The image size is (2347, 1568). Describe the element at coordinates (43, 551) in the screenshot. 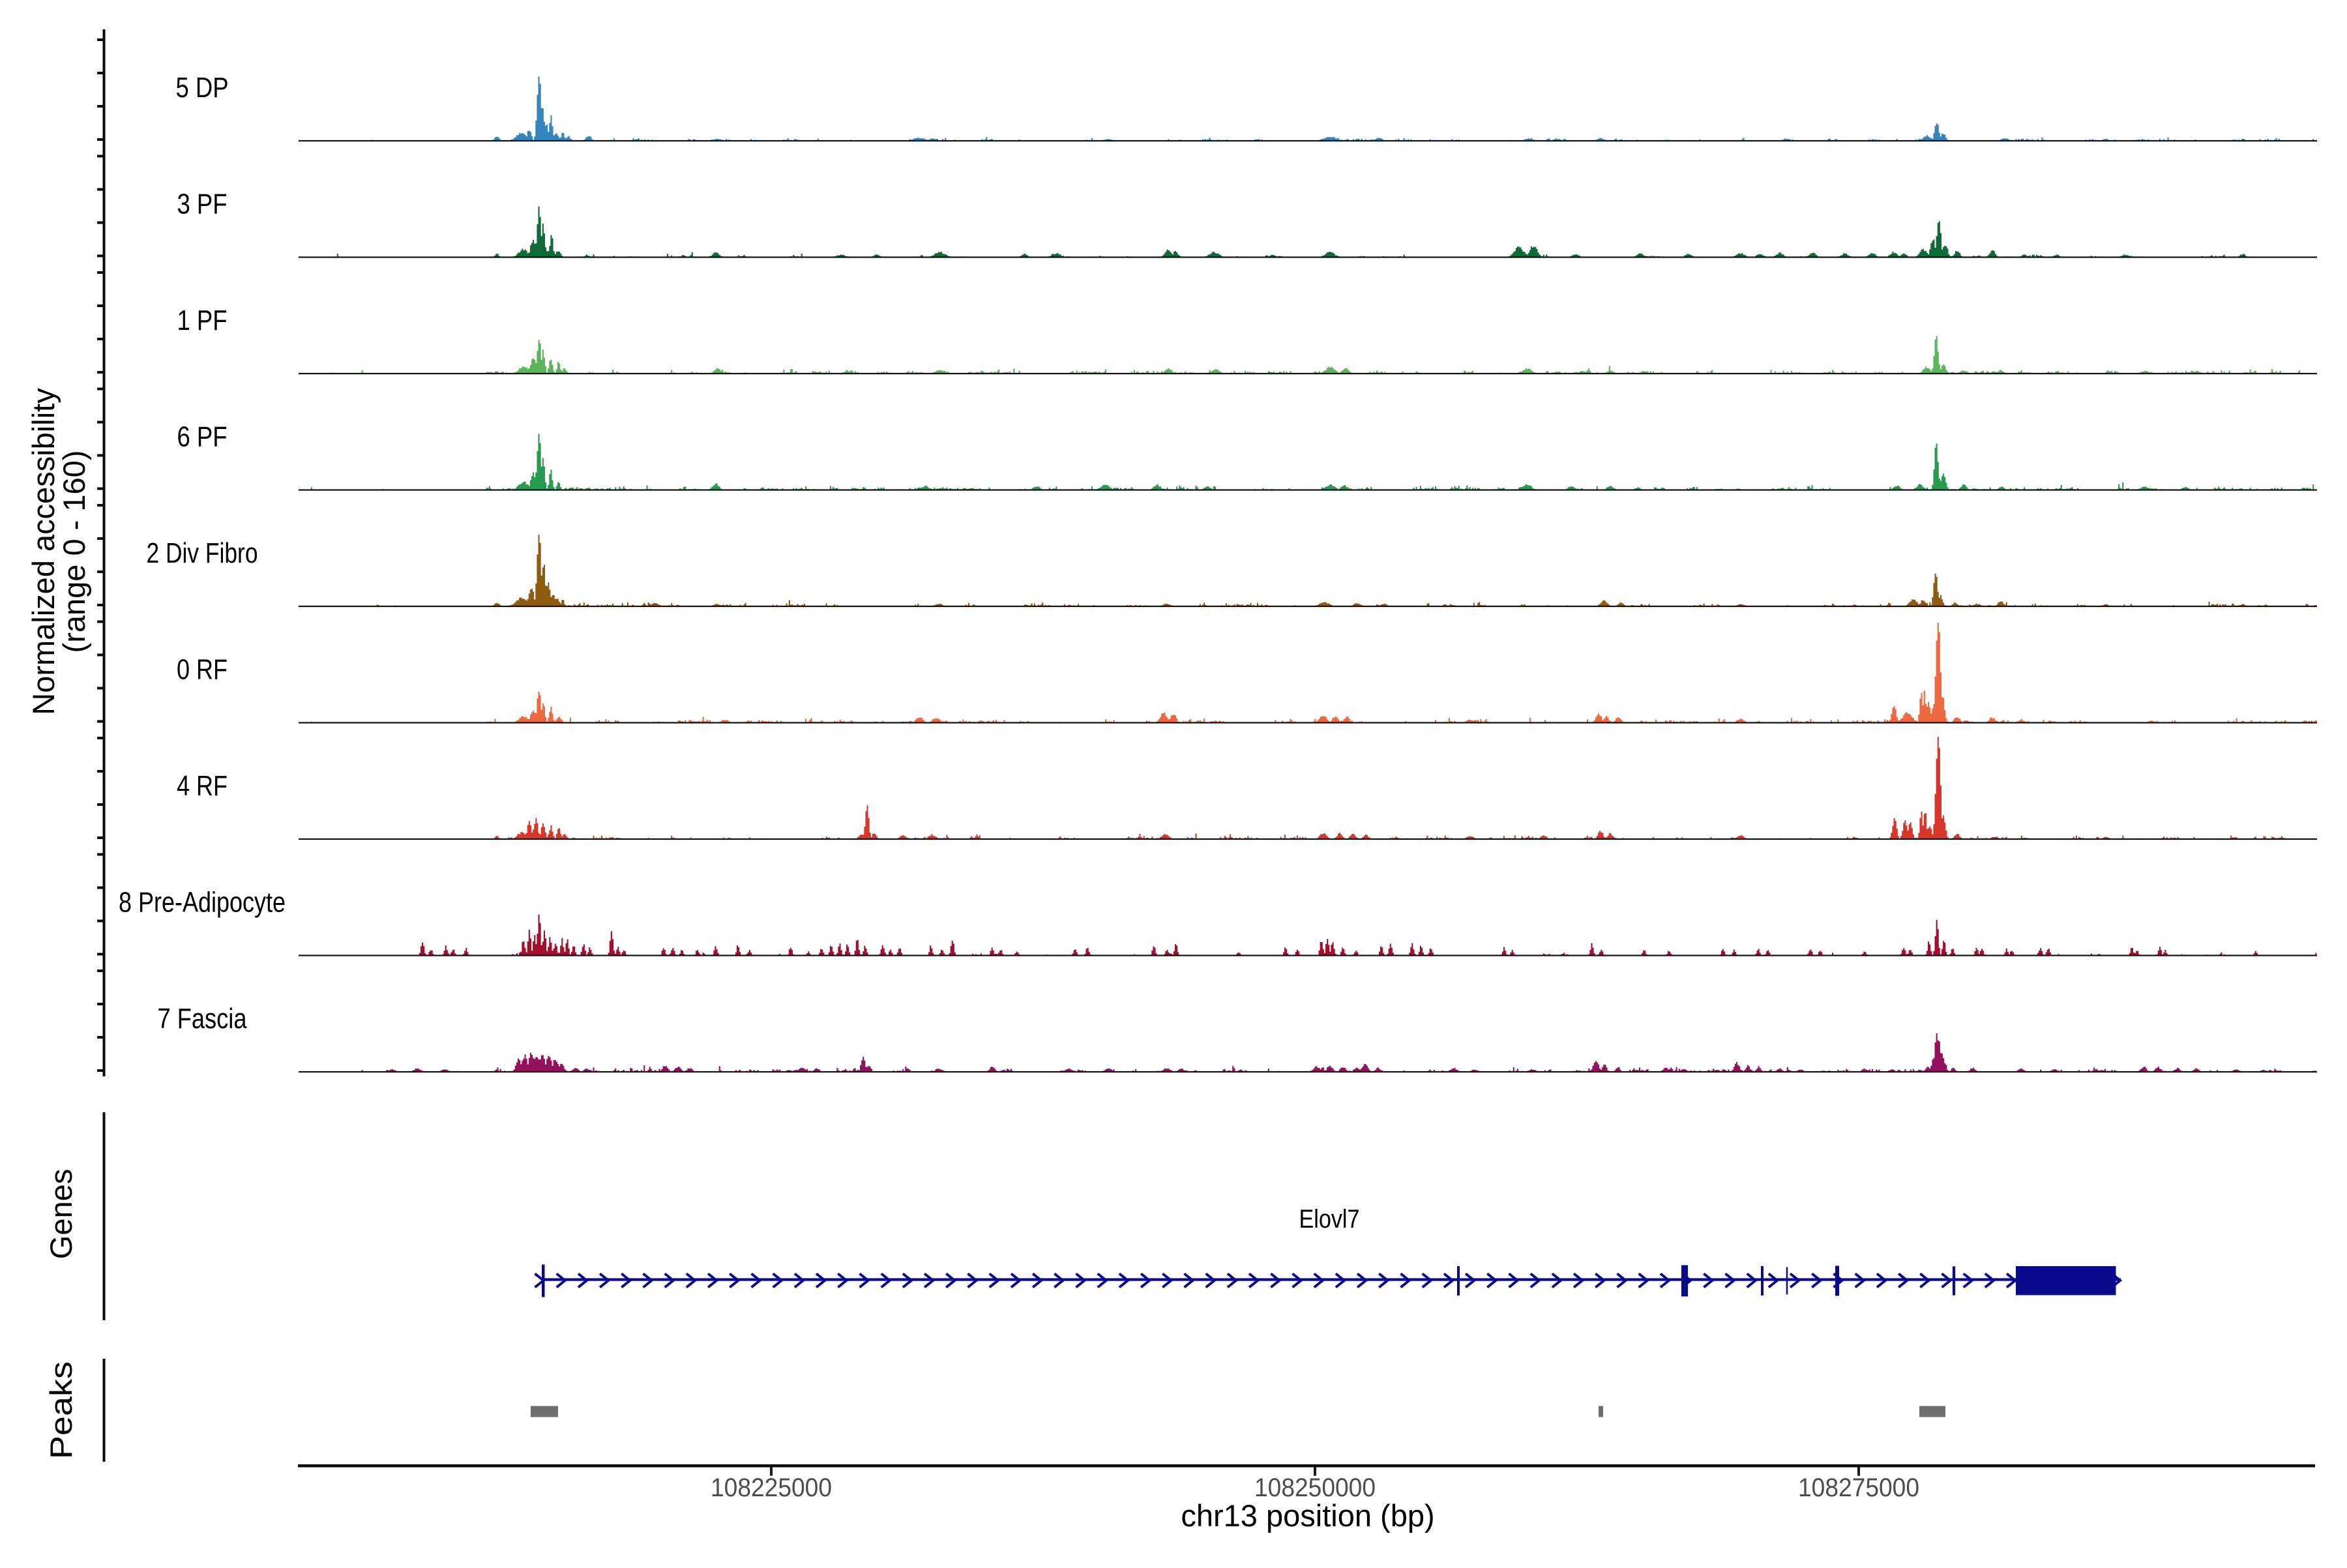

I see `svg-text: Normalized accessibility` at that location.